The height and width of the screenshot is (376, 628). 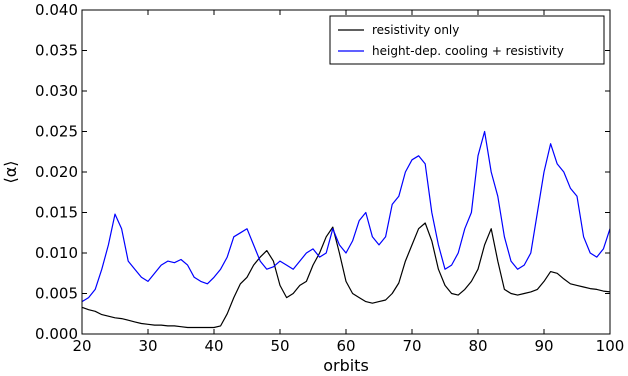 What do you see at coordinates (56, 213) in the screenshot?
I see `y-tick-label-3: 0.015` at bounding box center [56, 213].